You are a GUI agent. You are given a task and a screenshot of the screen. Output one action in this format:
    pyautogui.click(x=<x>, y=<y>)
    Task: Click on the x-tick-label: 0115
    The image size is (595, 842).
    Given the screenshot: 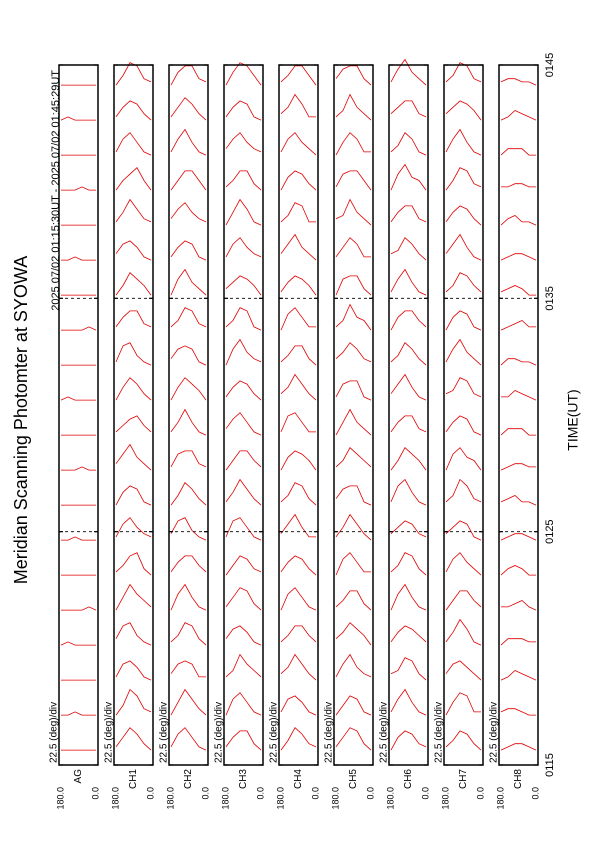 What is the action you would take?
    pyautogui.click(x=550, y=765)
    